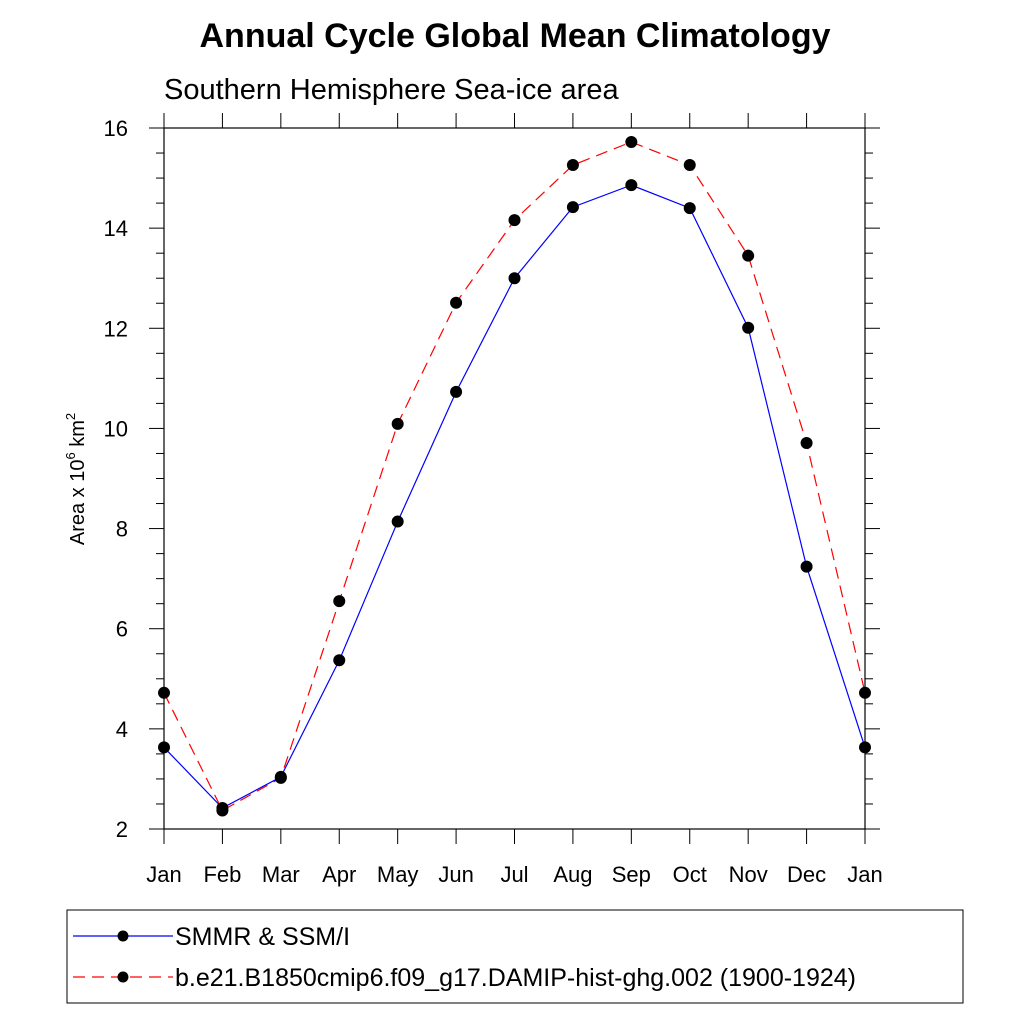 The height and width of the screenshot is (1024, 1024). I want to click on x-tick-labels: Jan Feb Mar Apr May Jun Jul Aug Sep Oct Nov Dec Jan, so click(514, 874).